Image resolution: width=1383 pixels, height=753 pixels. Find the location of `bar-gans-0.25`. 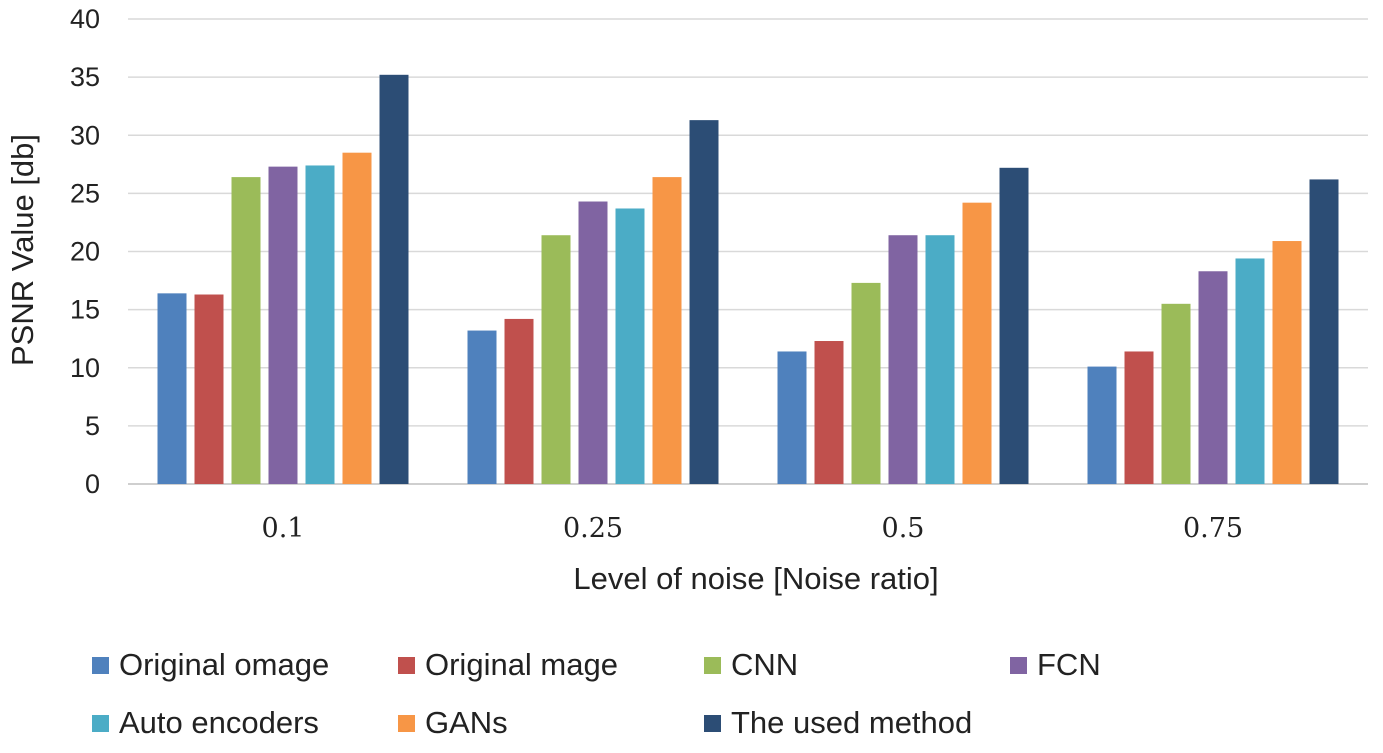

bar-gans-0.25 is located at coordinates (667, 330).